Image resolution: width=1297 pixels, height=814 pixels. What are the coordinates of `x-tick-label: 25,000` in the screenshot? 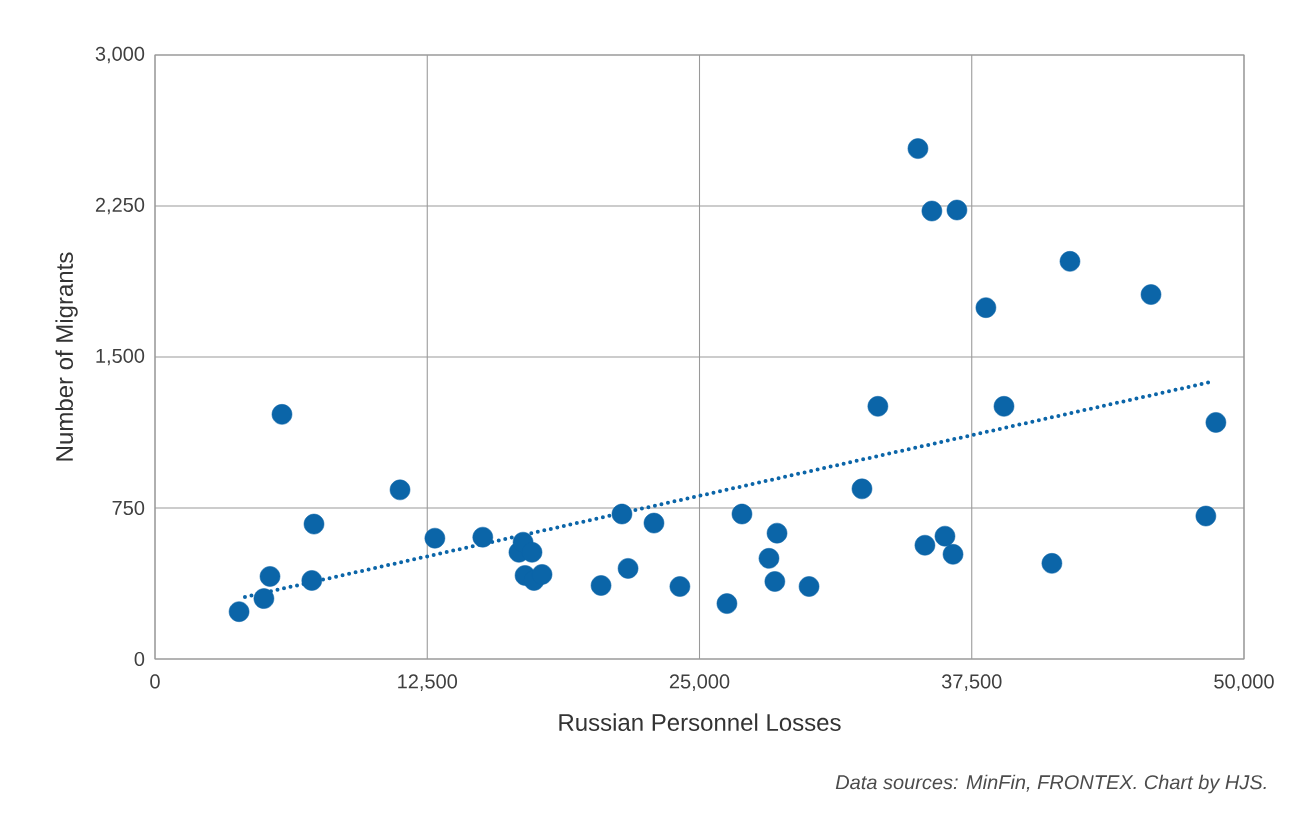 It's located at (699, 682).